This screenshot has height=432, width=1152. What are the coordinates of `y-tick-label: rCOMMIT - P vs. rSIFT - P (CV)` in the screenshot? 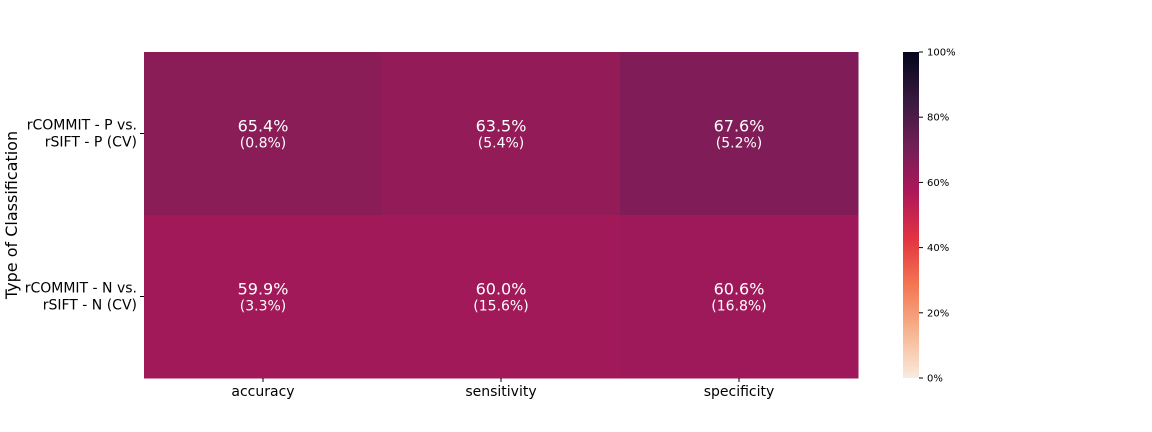 It's located at (82, 134).